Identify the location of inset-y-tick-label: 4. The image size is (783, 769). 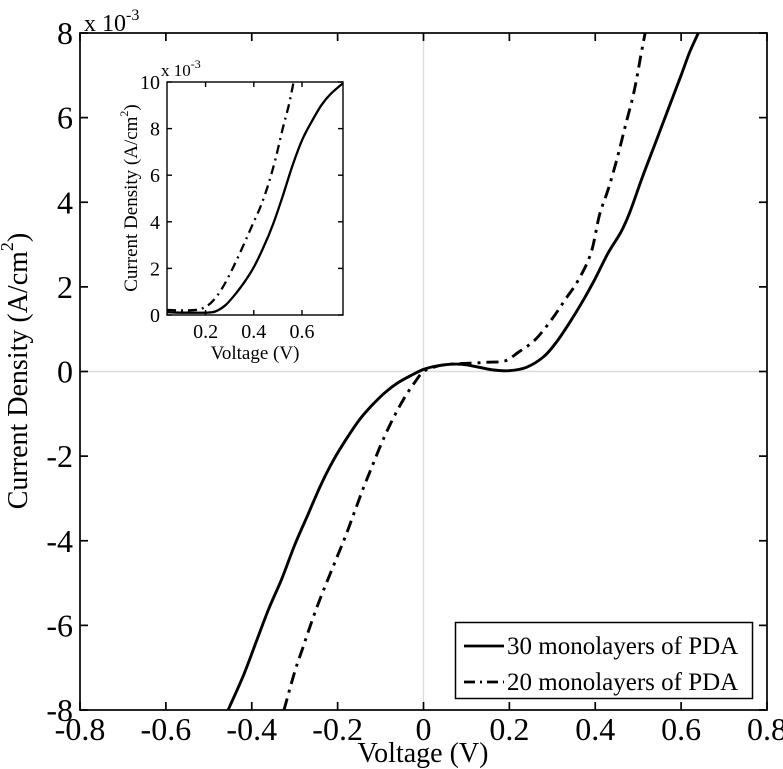
(155, 223).